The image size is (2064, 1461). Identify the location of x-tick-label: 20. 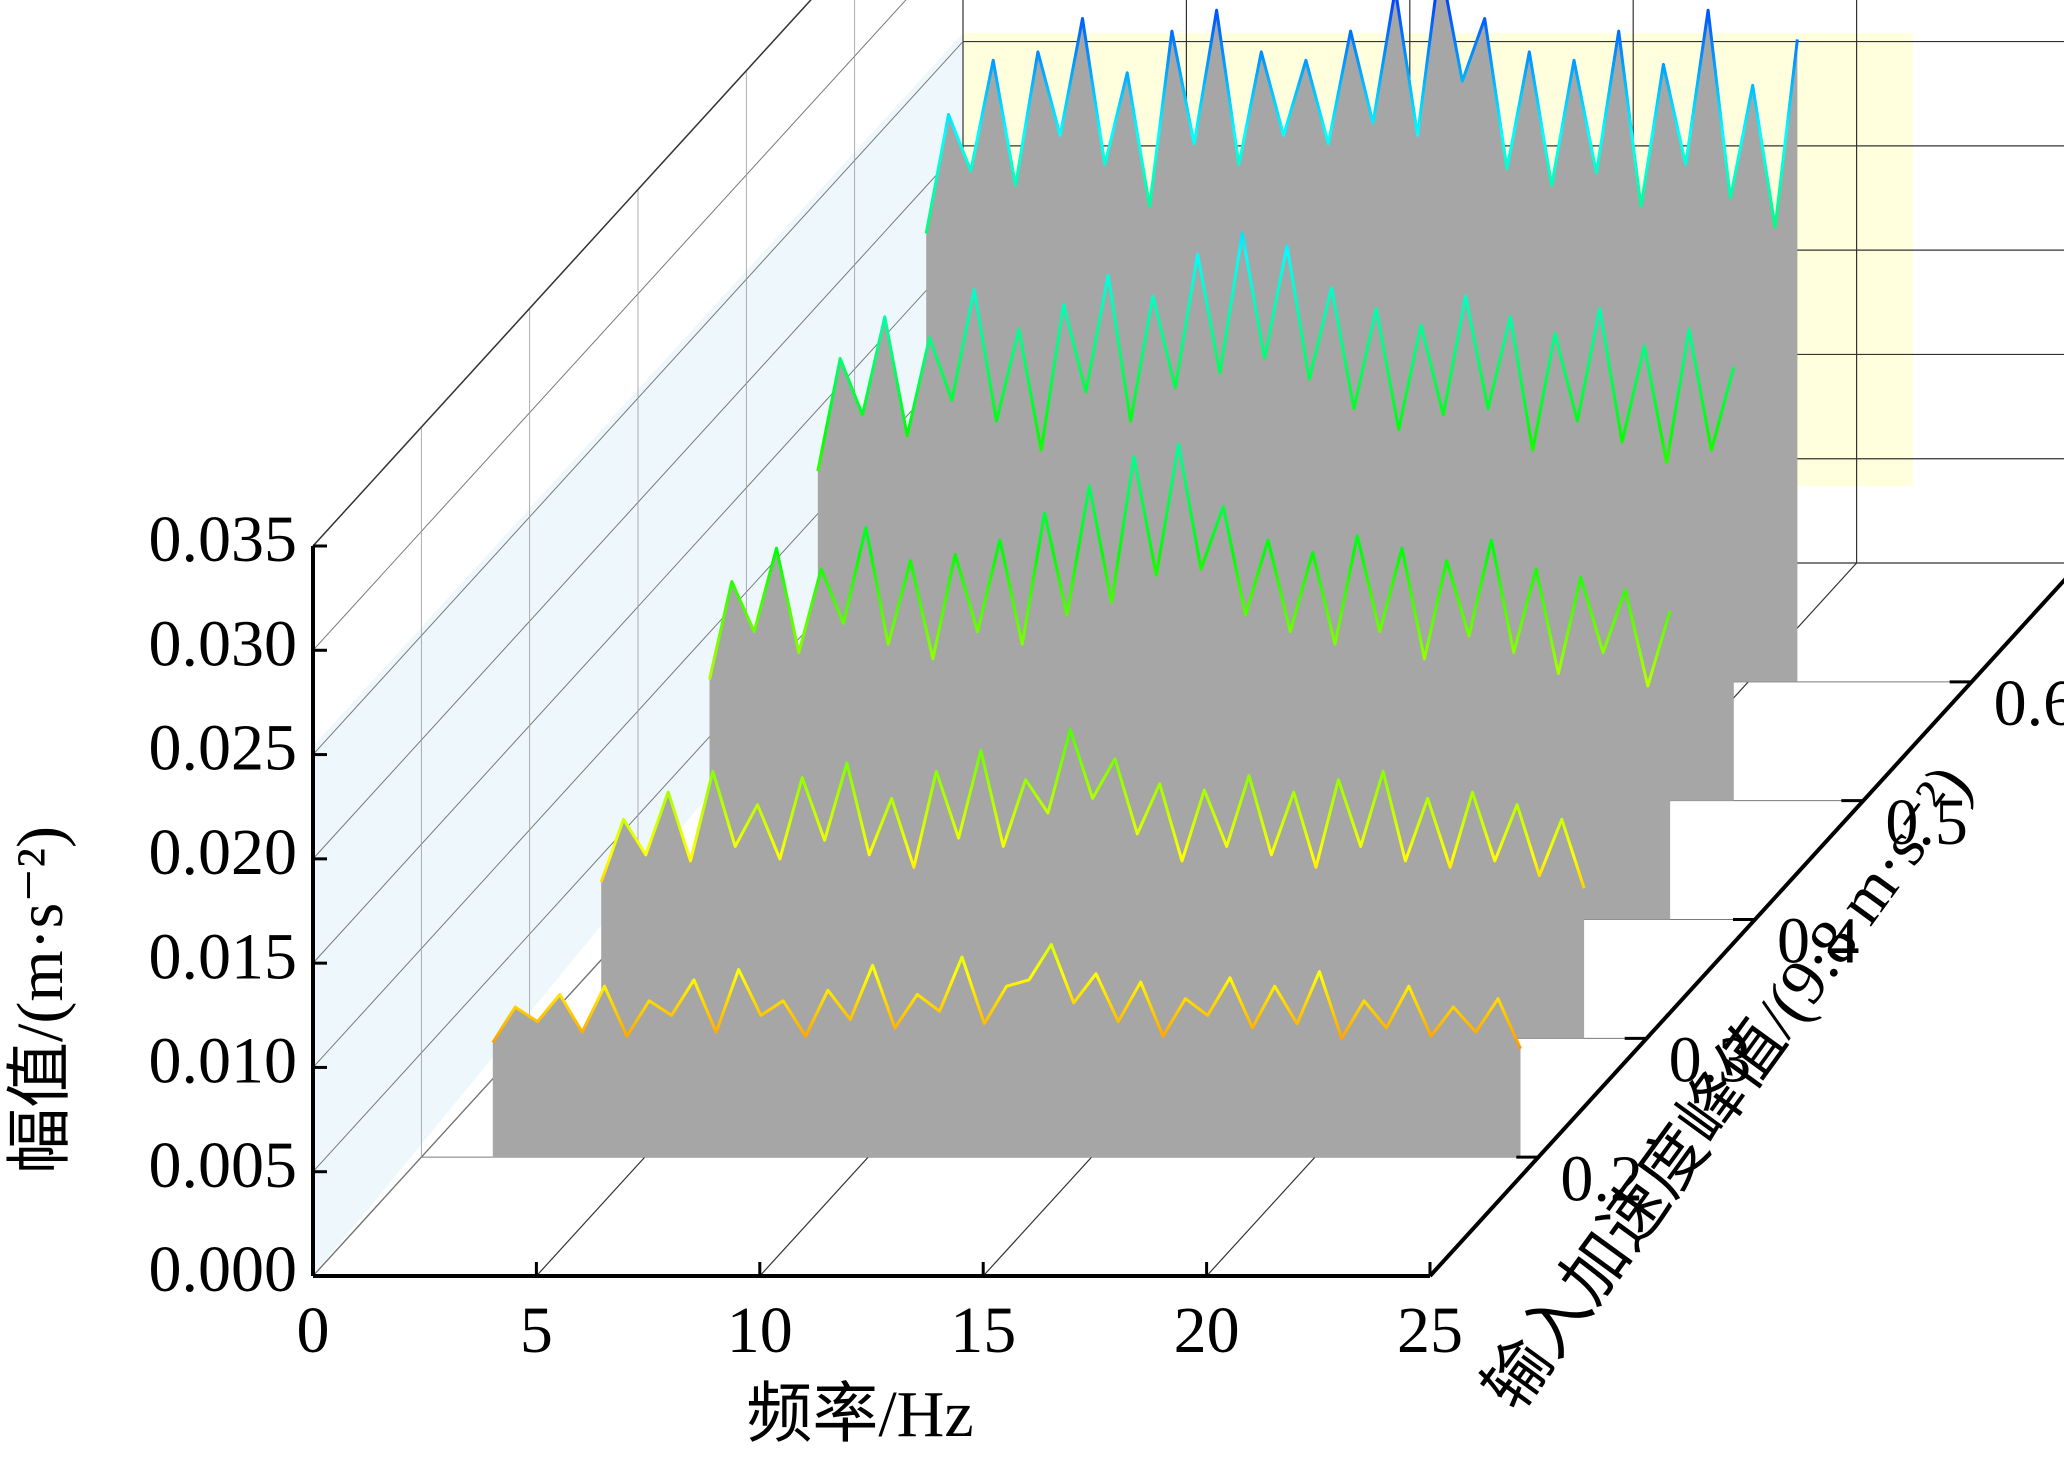
(1207, 1330).